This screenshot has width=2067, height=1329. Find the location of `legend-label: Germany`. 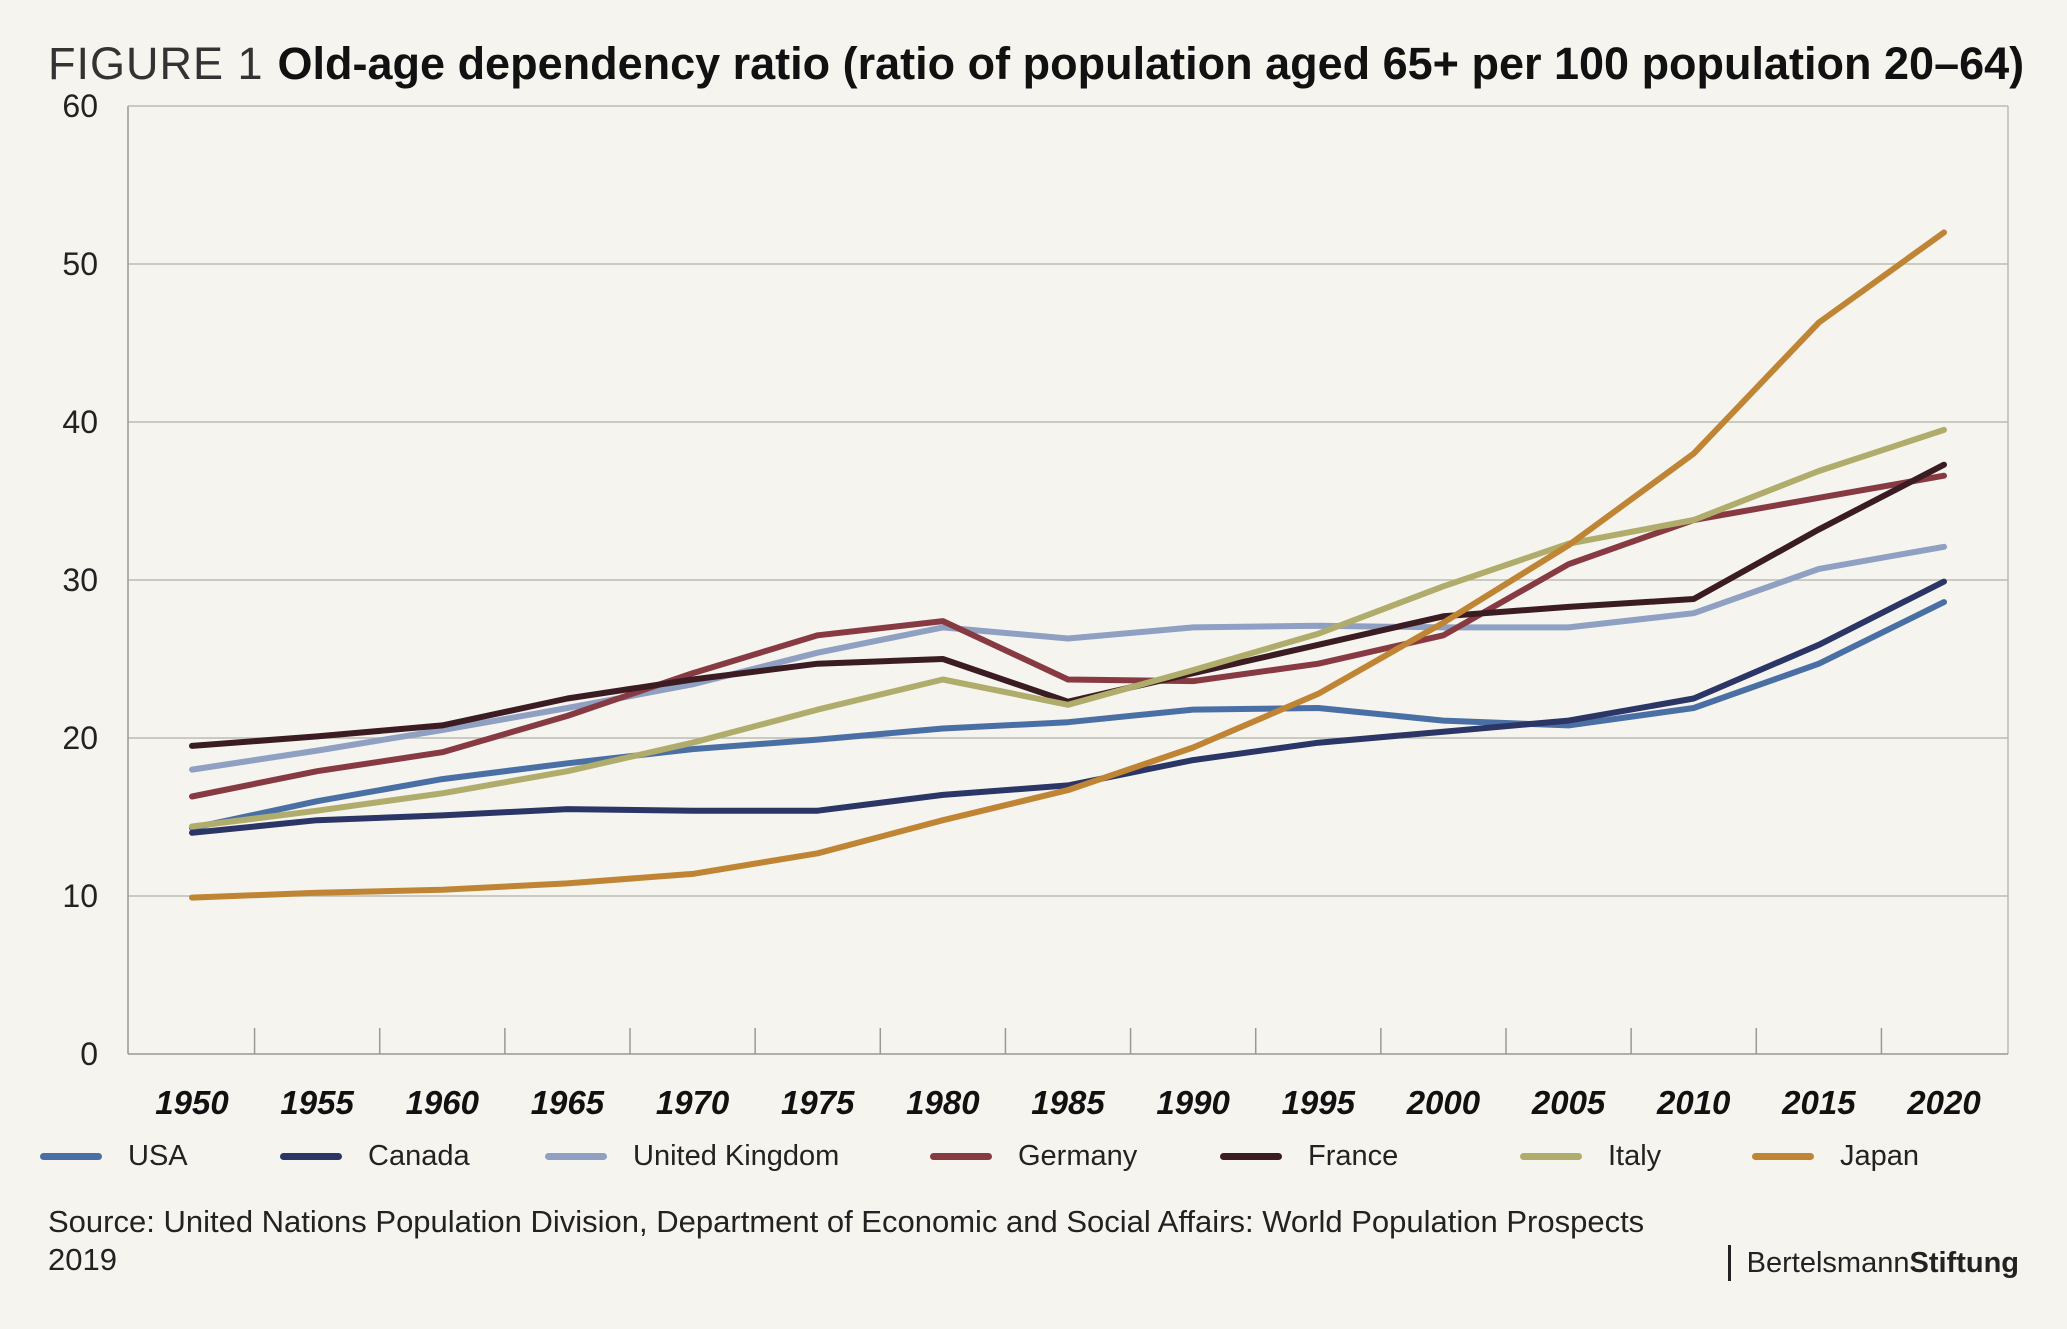

legend-label: Germany is located at coordinates (1078, 1156).